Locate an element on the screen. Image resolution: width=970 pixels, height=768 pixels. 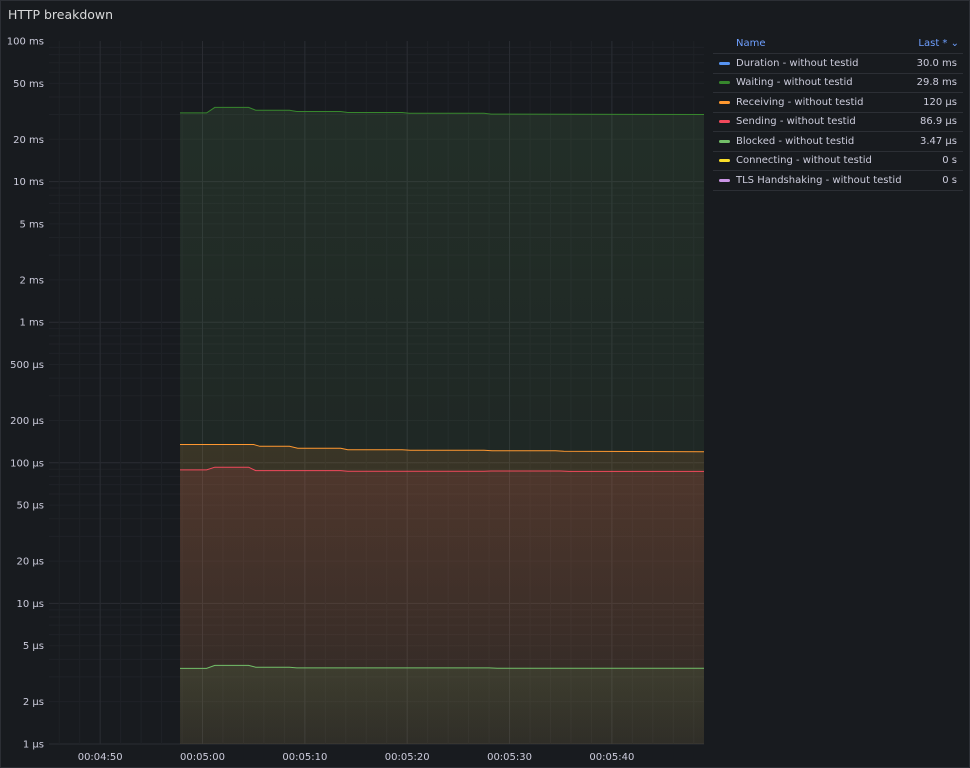
legend-item-name: Blocked - without testid is located at coordinates (795, 141).